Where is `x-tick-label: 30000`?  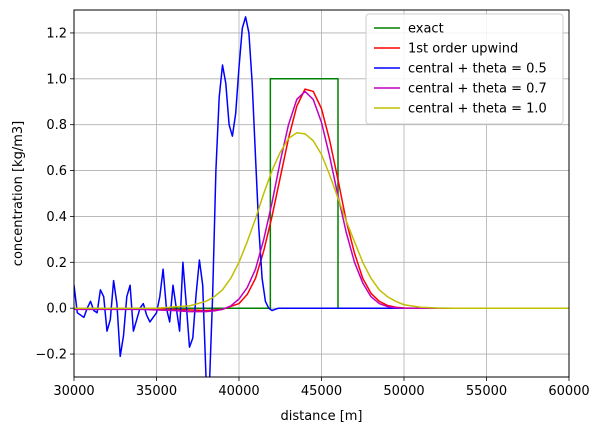
x-tick-label: 30000 is located at coordinates (73, 391).